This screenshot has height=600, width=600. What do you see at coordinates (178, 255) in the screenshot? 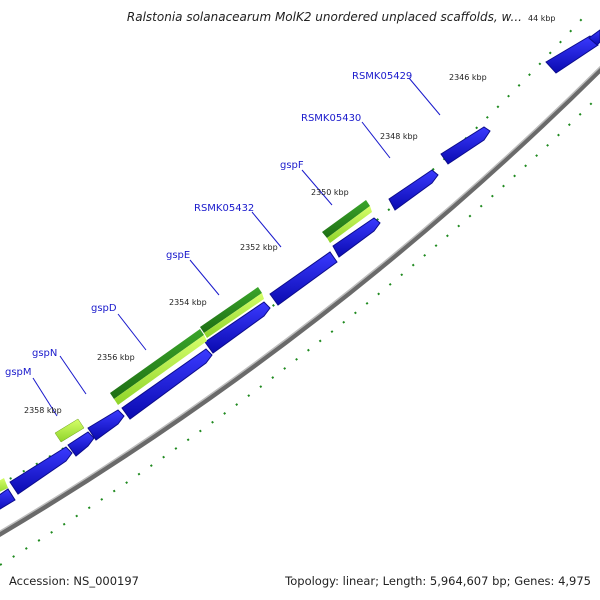
I see `gene-label: gspE` at bounding box center [178, 255].